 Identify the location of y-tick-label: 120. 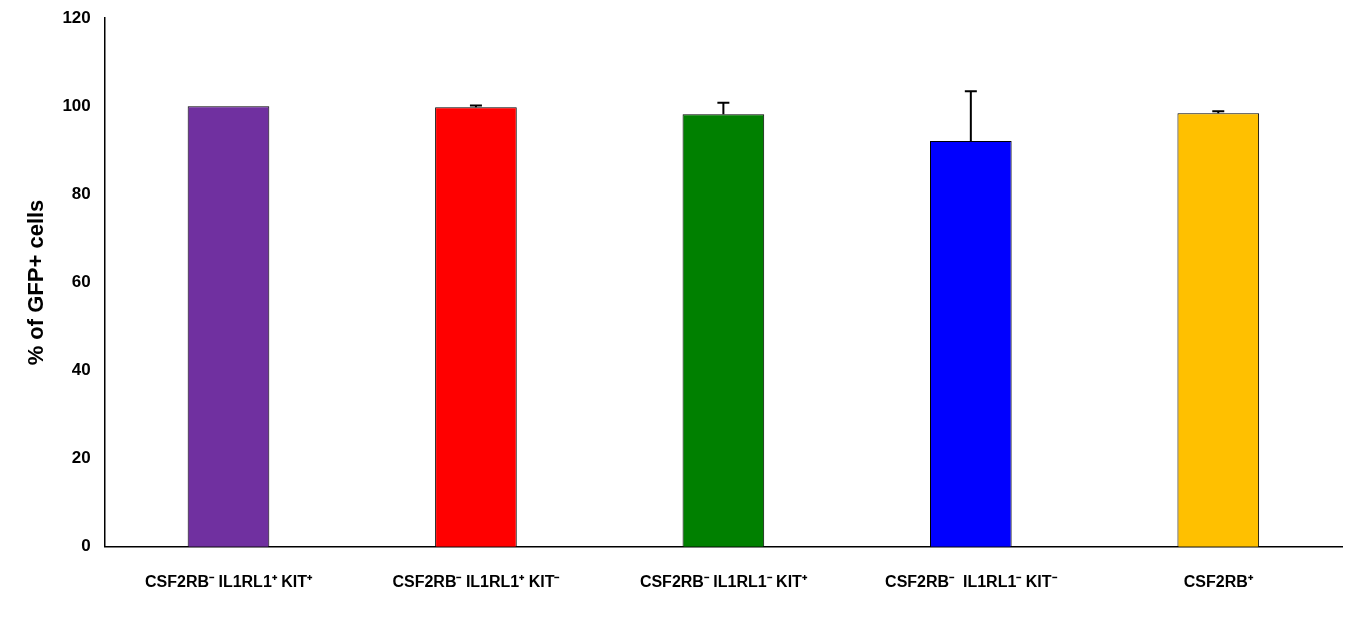
(76, 17).